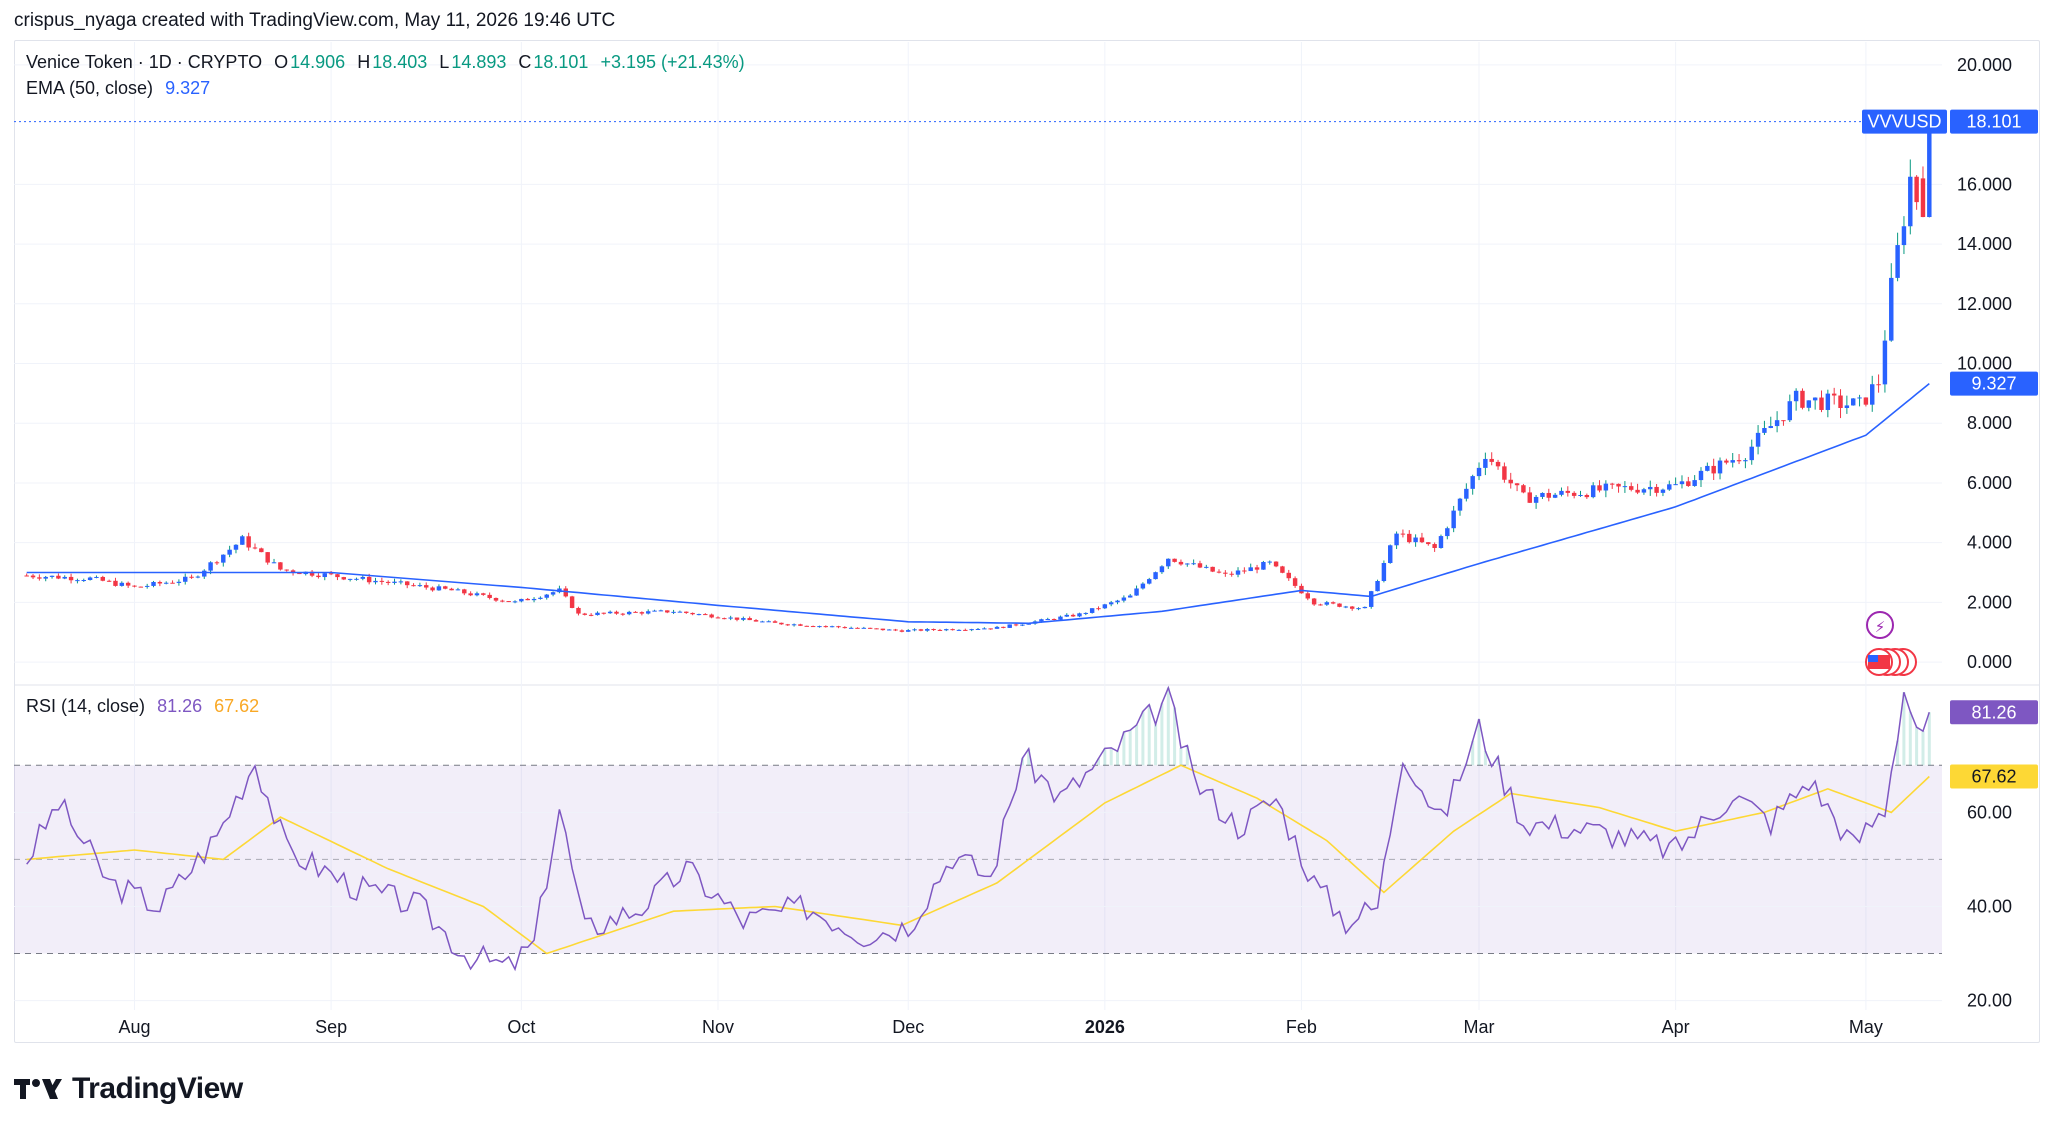 This screenshot has height=1134, width=2048. I want to click on rsi-legend: RSI (14, close) 81.26 67.62, so click(143, 706).